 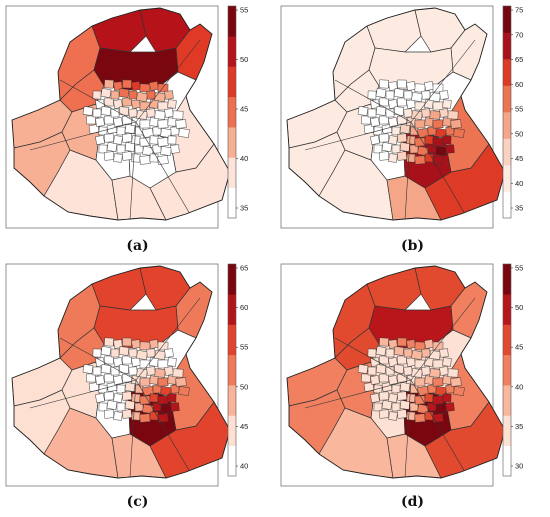 What do you see at coordinates (237, 112) in the screenshot?
I see `color-legend: 55 50 45 40 35` at bounding box center [237, 112].